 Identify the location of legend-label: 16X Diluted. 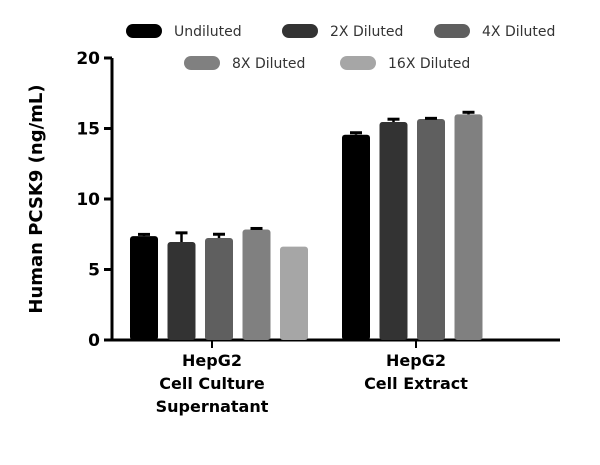
(429, 64).